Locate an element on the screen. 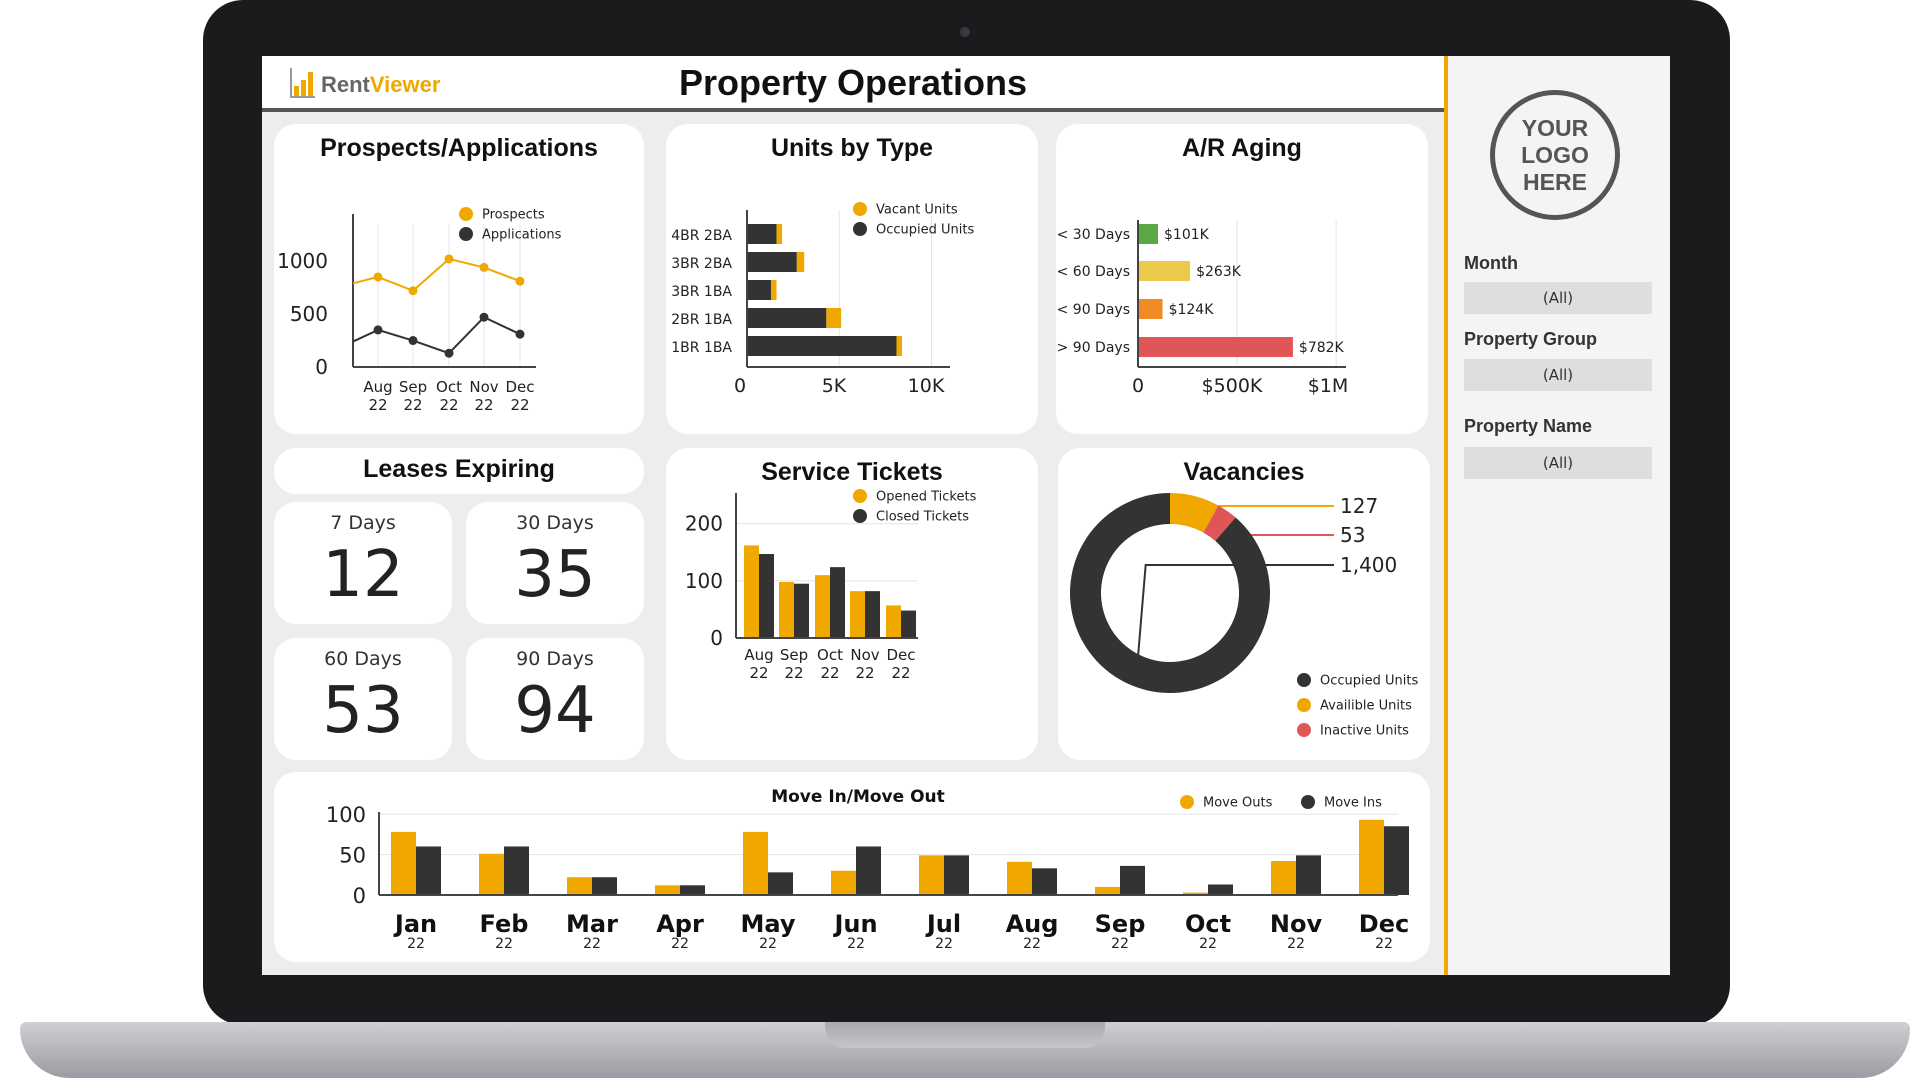 The height and width of the screenshot is (1080, 1920). y-tick-label: 100 is located at coordinates (704, 581).